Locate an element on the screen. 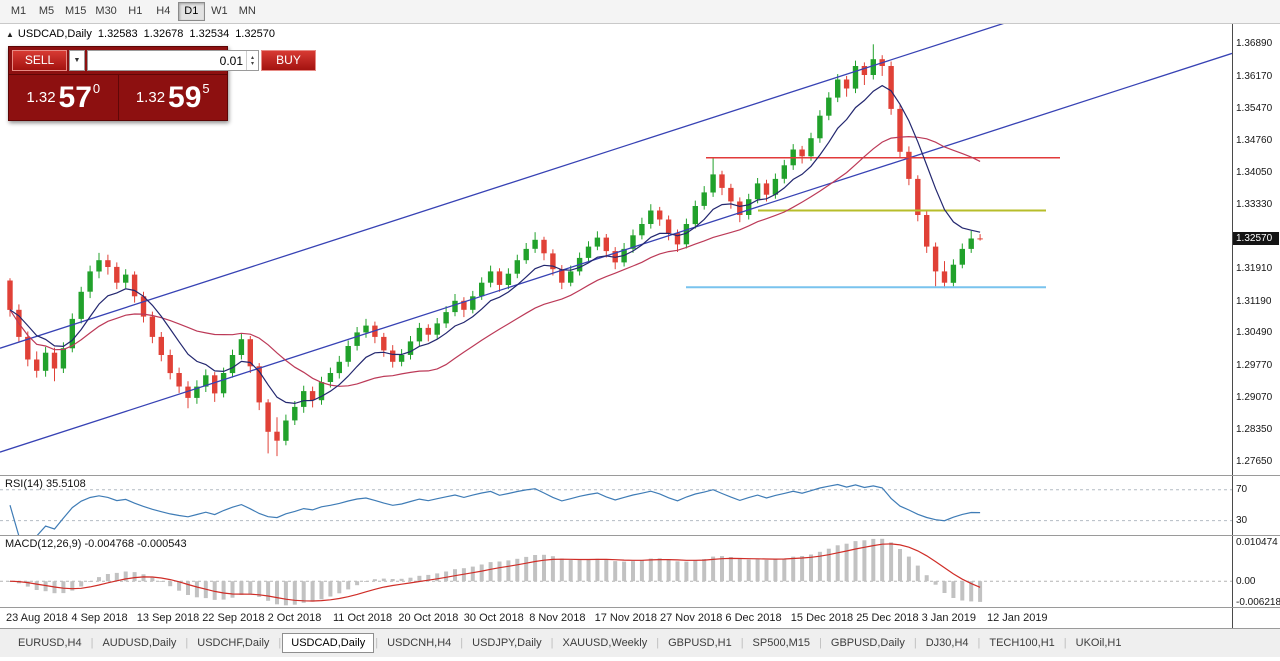 The height and width of the screenshot is (661, 1280). lot-dropdown-button: ▼ is located at coordinates (77, 60).